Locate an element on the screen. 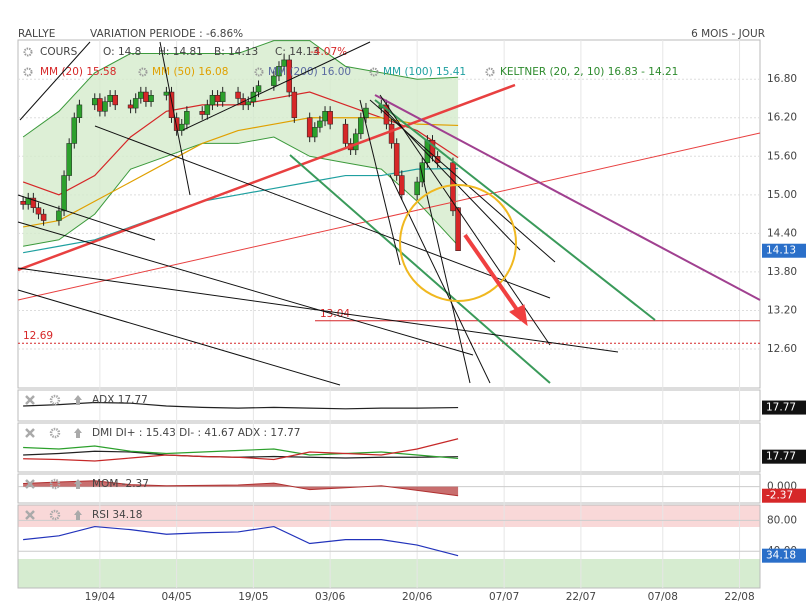 The width and height of the screenshot is (810, 616). indicator-title: RSI 34.18 is located at coordinates (117, 515).